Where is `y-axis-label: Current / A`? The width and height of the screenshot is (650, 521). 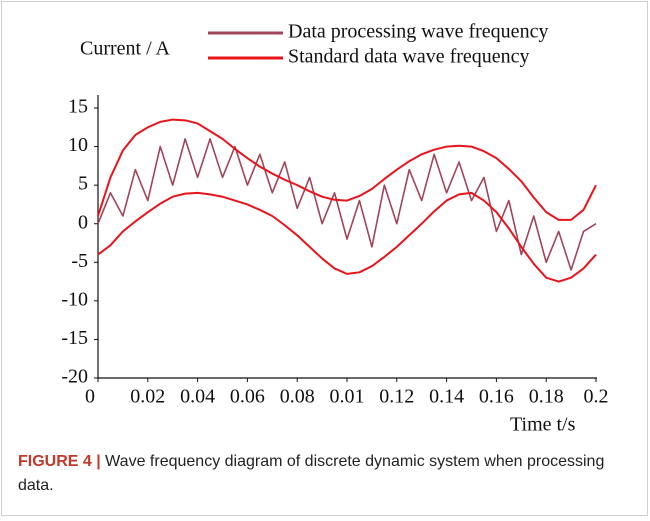
y-axis-label: Current / A is located at coordinates (125, 49).